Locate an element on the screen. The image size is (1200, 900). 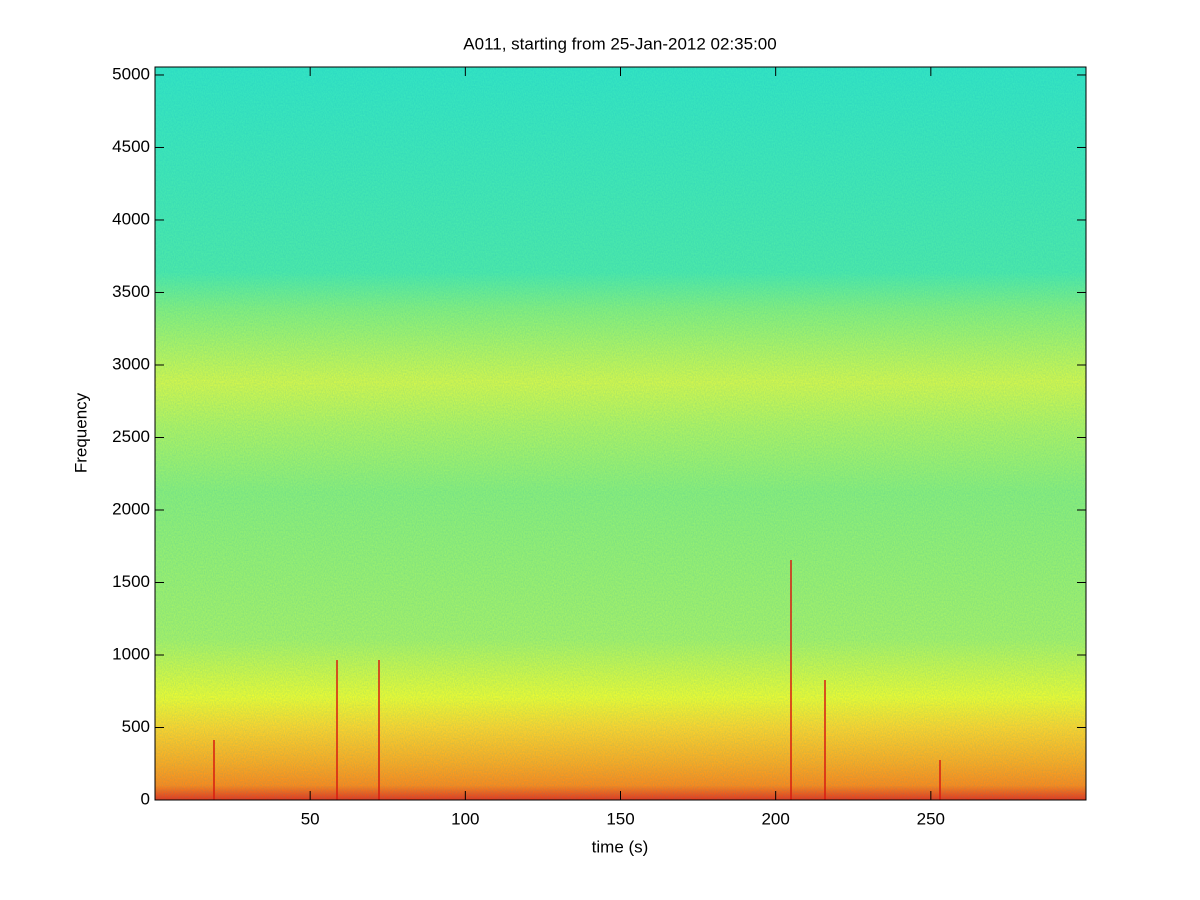
x-tick-label: 150 is located at coordinates (620, 818).